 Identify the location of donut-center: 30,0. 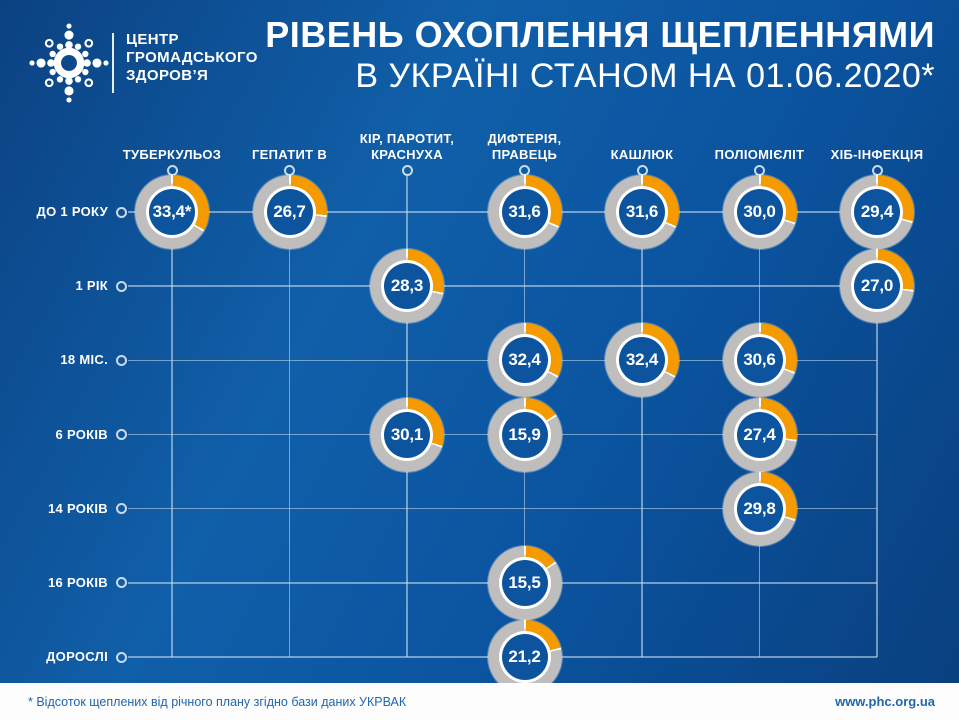
(759, 212).